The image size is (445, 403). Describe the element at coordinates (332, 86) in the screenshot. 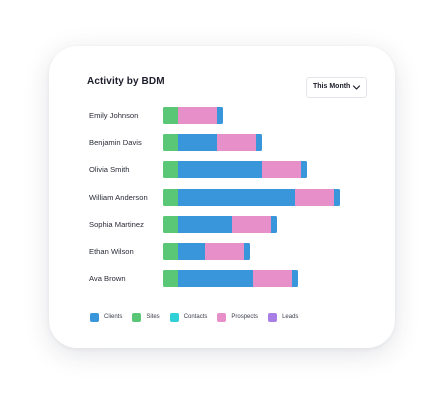

I see `period-dropdown-label: This Month` at that location.